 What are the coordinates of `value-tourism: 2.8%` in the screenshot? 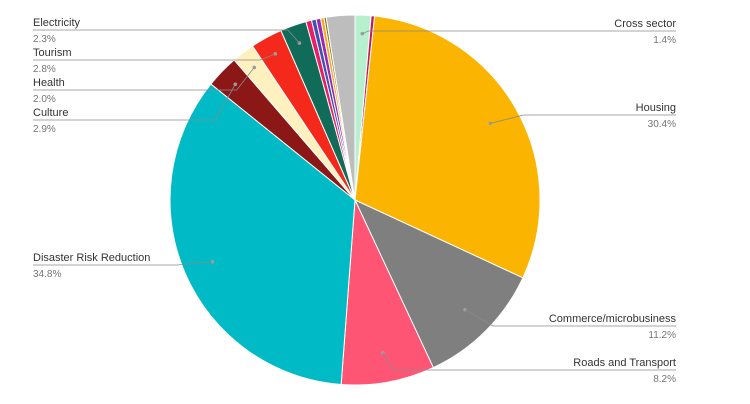 It's located at (44, 69).